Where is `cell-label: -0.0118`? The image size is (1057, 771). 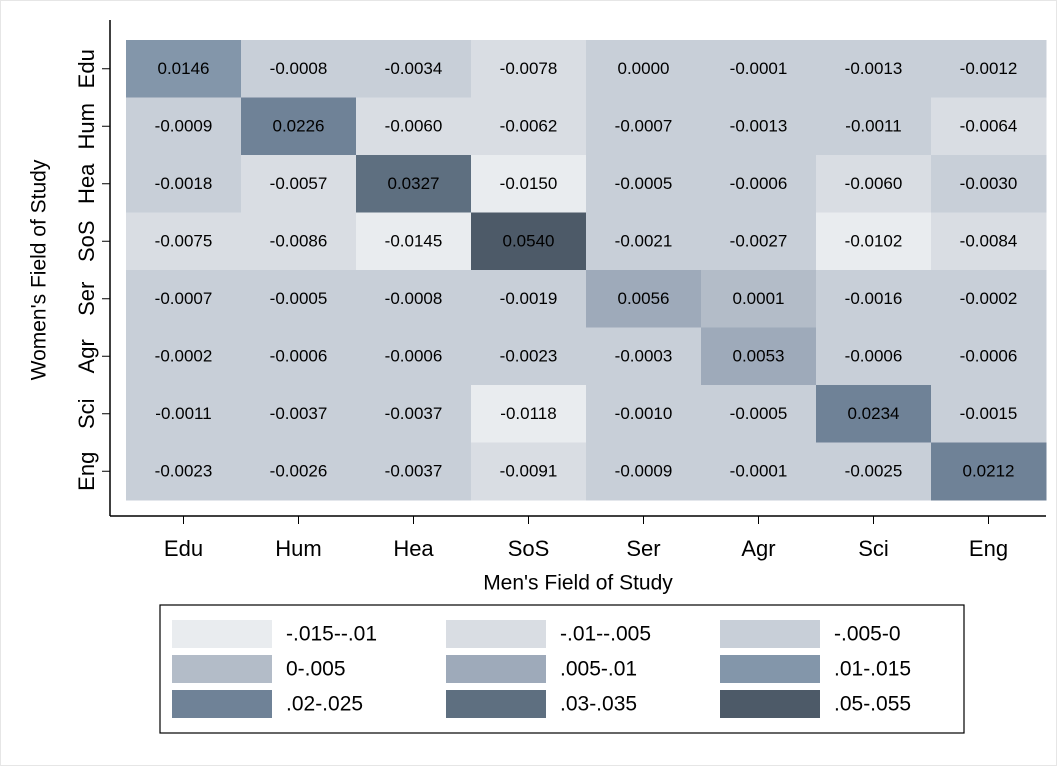 cell-label: -0.0118 is located at coordinates (528, 413).